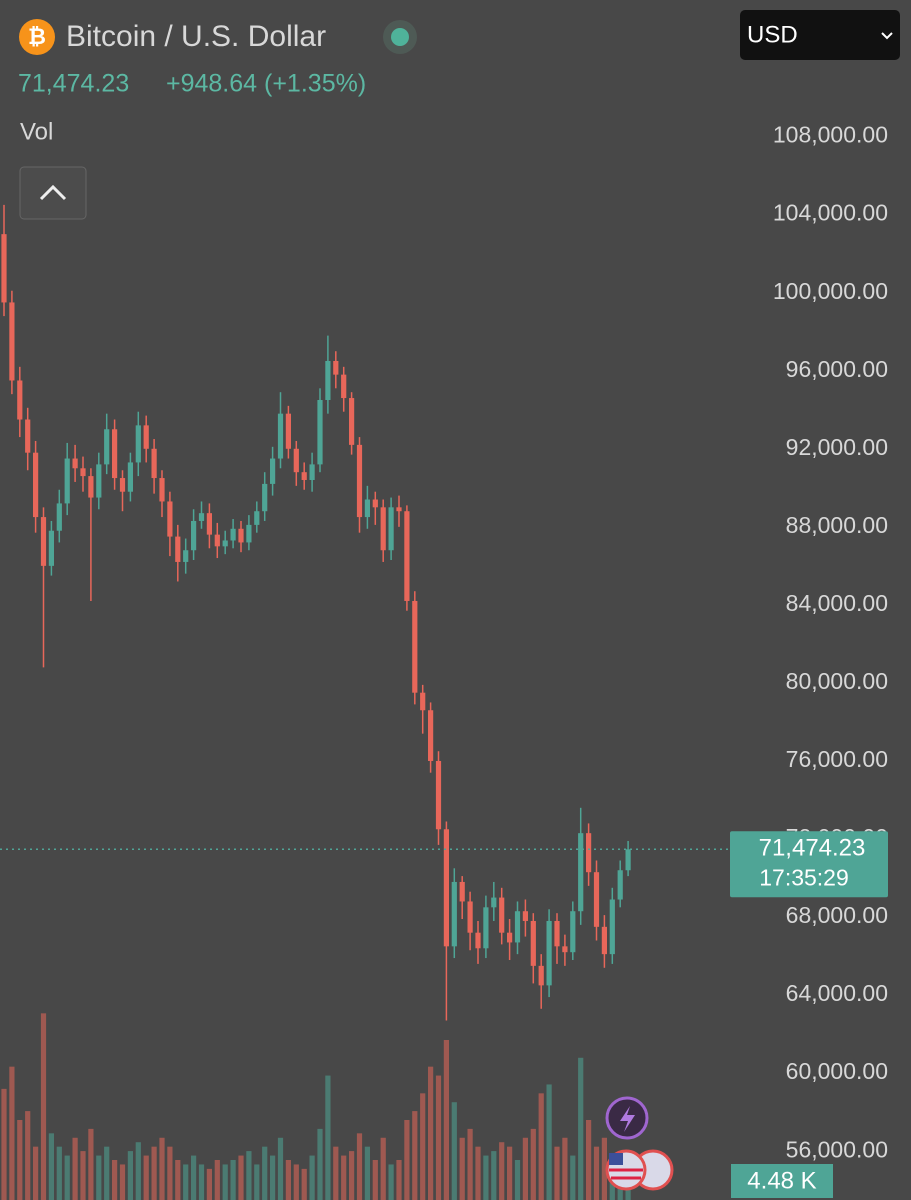 Image resolution: width=911 pixels, height=1200 pixels. Describe the element at coordinates (830, 213) in the screenshot. I see `y-tick-label: 104,000.00` at that location.